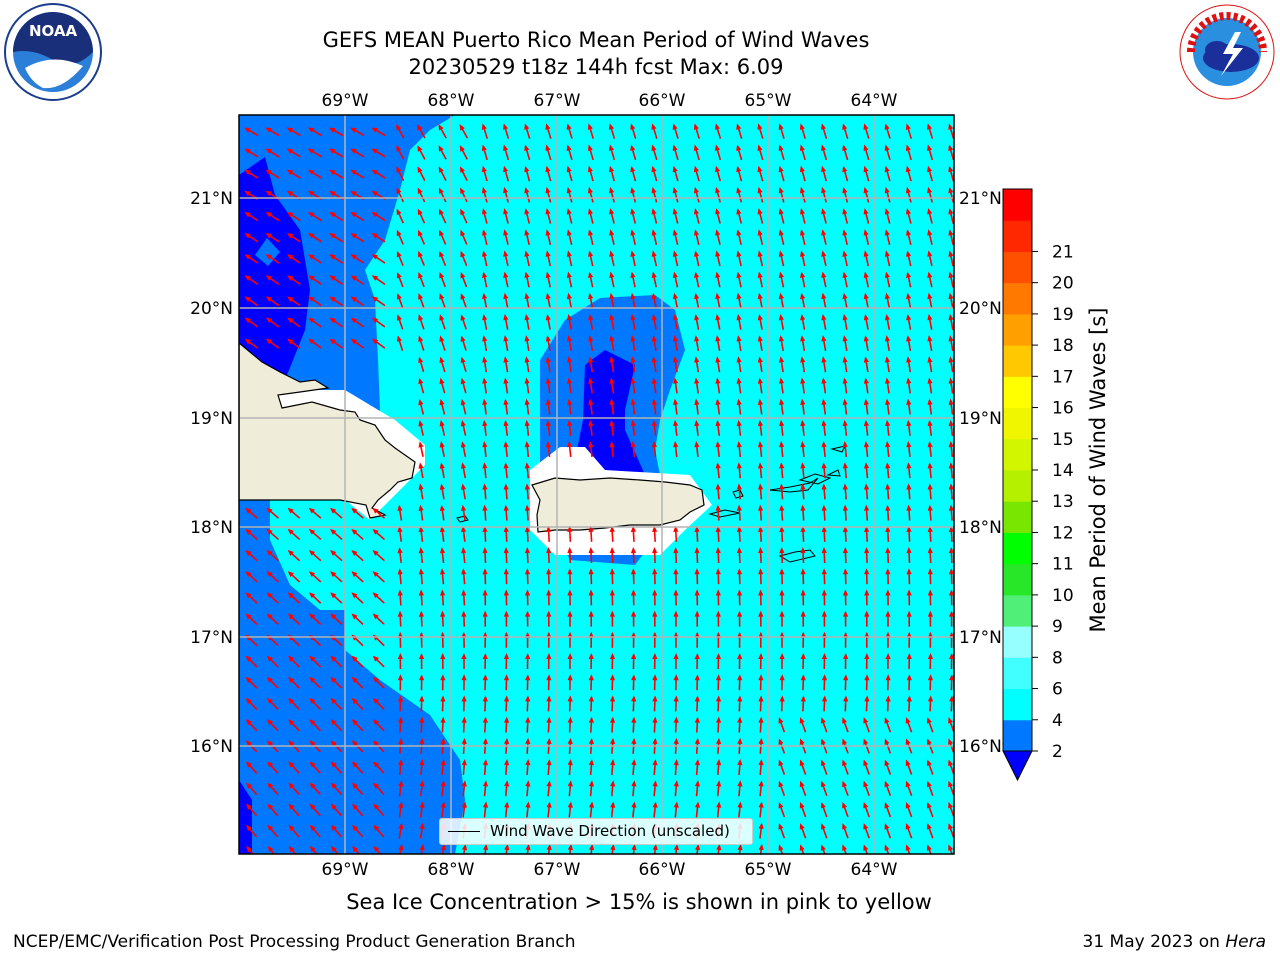 This screenshot has height=960, width=1280. Describe the element at coordinates (794, 485) in the screenshot. I see `land-island-stthomas` at that location.